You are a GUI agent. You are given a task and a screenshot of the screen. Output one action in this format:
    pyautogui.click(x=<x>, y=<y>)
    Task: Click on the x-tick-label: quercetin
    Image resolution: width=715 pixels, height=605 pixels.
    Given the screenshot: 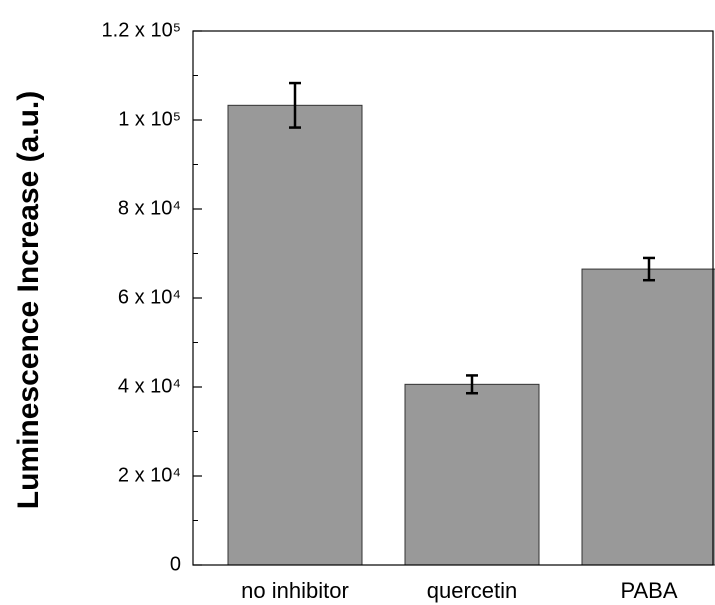 What is the action you would take?
    pyautogui.click(x=472, y=590)
    